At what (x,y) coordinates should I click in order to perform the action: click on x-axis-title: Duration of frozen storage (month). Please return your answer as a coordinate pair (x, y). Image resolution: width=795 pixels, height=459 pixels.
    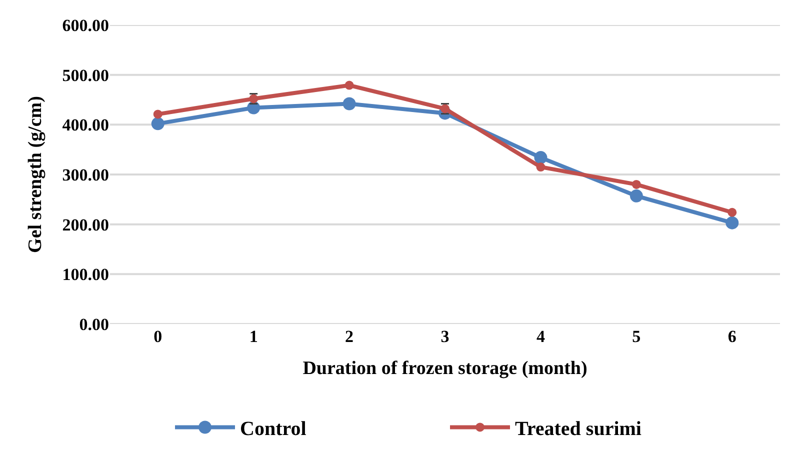
    Looking at the image, I should click on (445, 368).